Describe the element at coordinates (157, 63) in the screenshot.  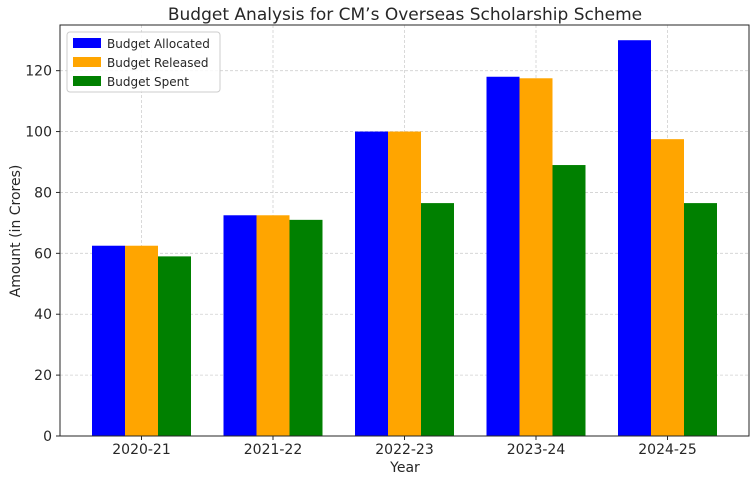
I see `legend-label: Budget Released` at that location.